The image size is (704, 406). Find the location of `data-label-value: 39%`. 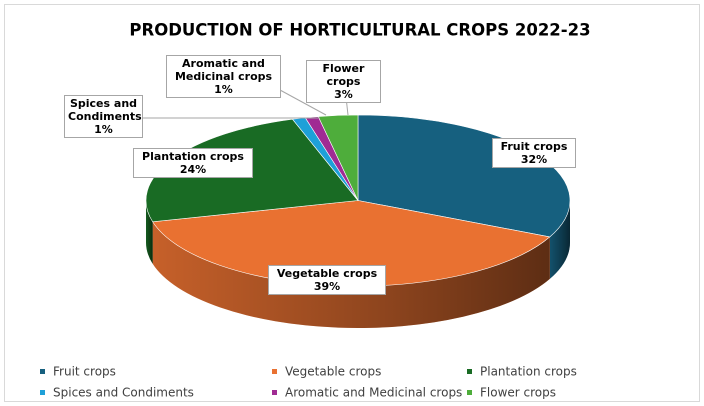

data-label-value: 39% is located at coordinates (327, 286).